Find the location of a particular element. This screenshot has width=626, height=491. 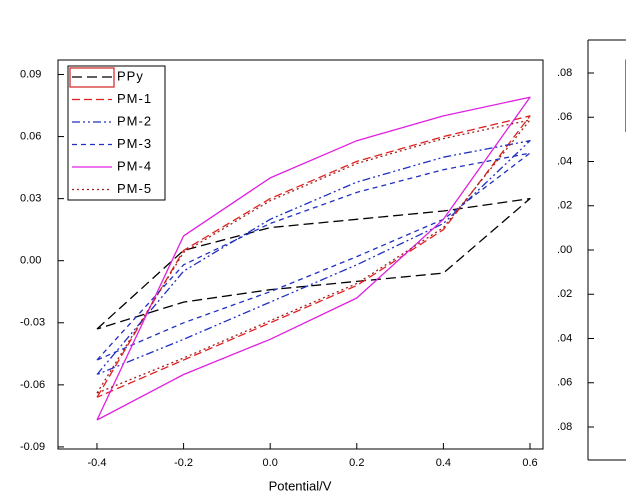

x-tick-label: 0.0 is located at coordinates (270, 463).